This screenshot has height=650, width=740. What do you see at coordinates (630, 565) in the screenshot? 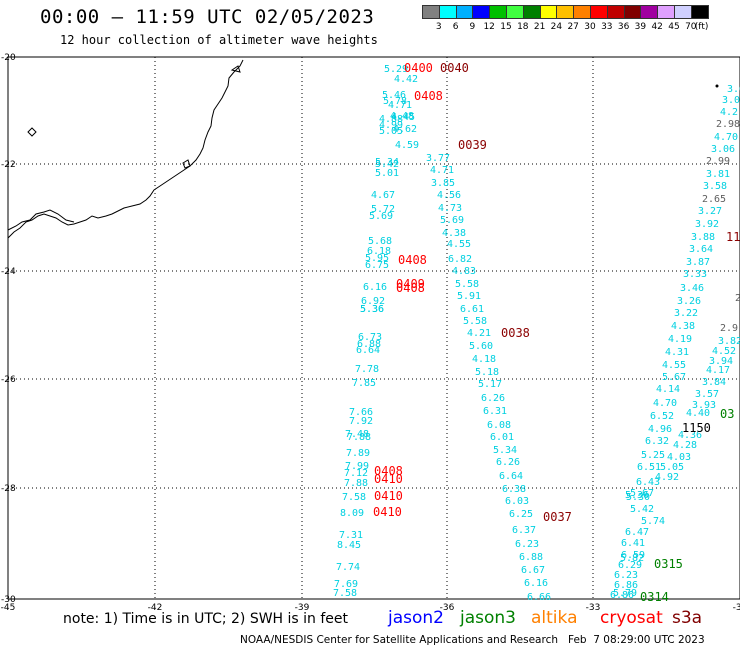
I see `swh-value: 6.29` at bounding box center [630, 565].